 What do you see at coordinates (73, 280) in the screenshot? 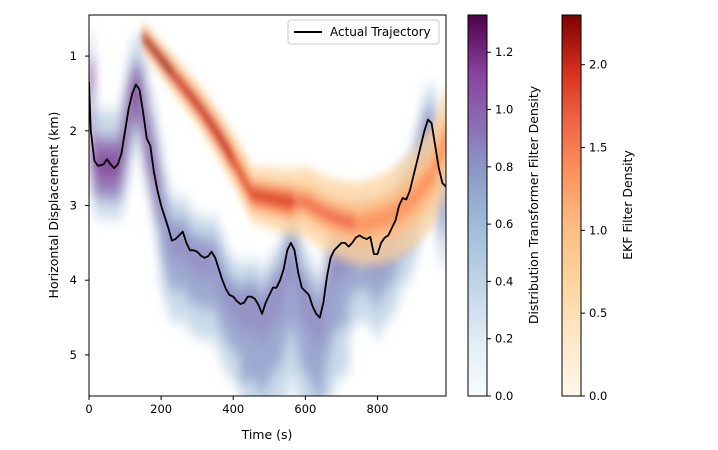
I see `y-tick-label: 4` at bounding box center [73, 280].